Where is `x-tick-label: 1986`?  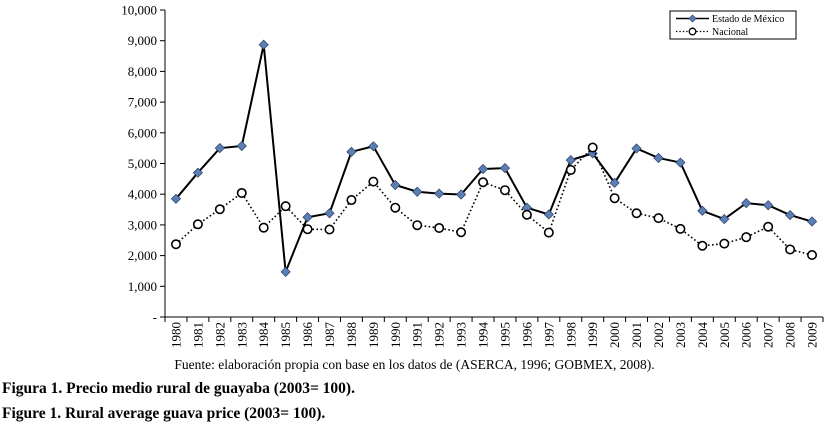
x-tick-label: 1986 is located at coordinates (307, 335).